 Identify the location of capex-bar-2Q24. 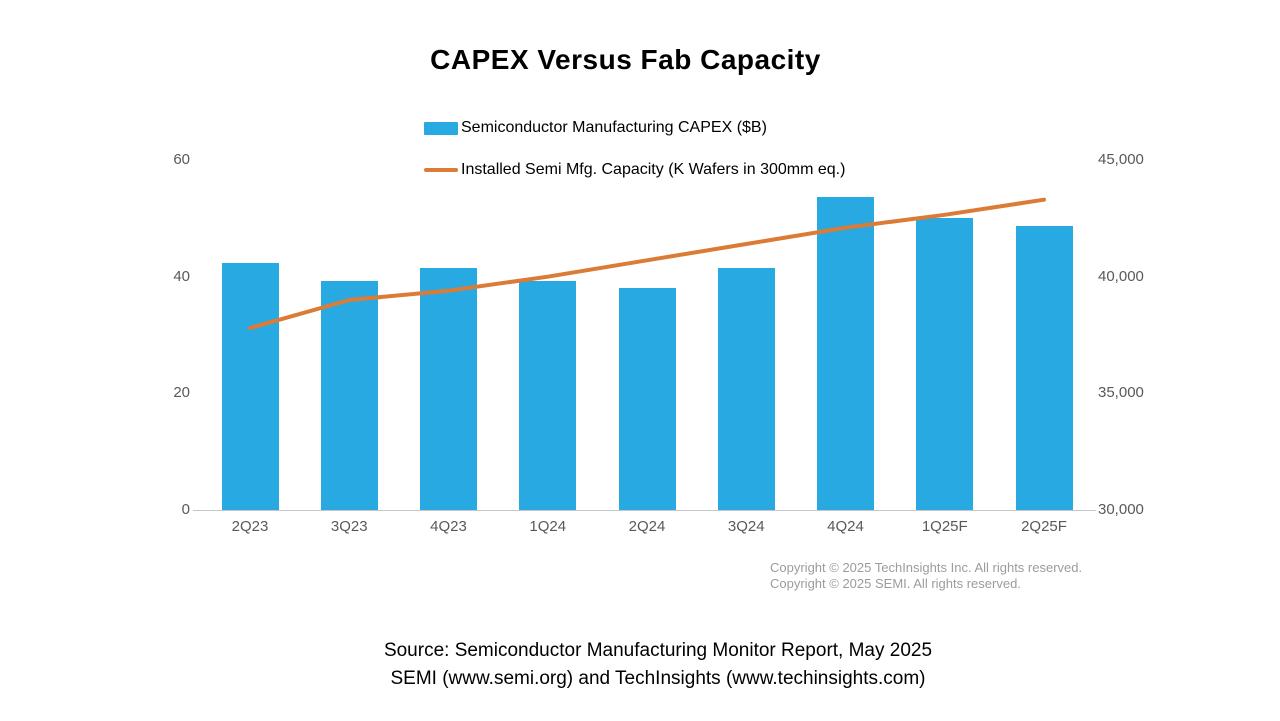
(647, 399).